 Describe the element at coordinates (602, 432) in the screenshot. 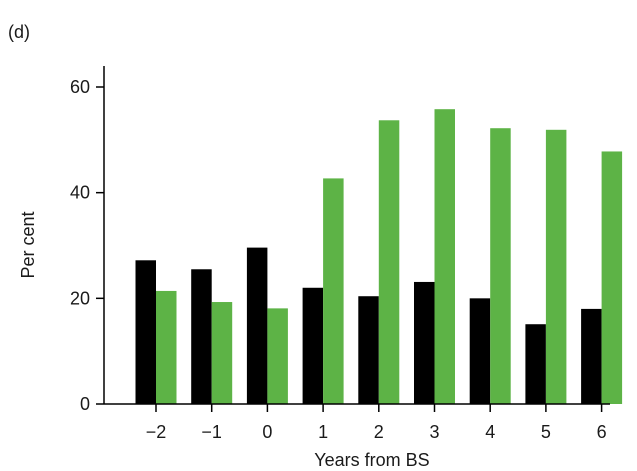

I see `x-tick-label: 6` at that location.